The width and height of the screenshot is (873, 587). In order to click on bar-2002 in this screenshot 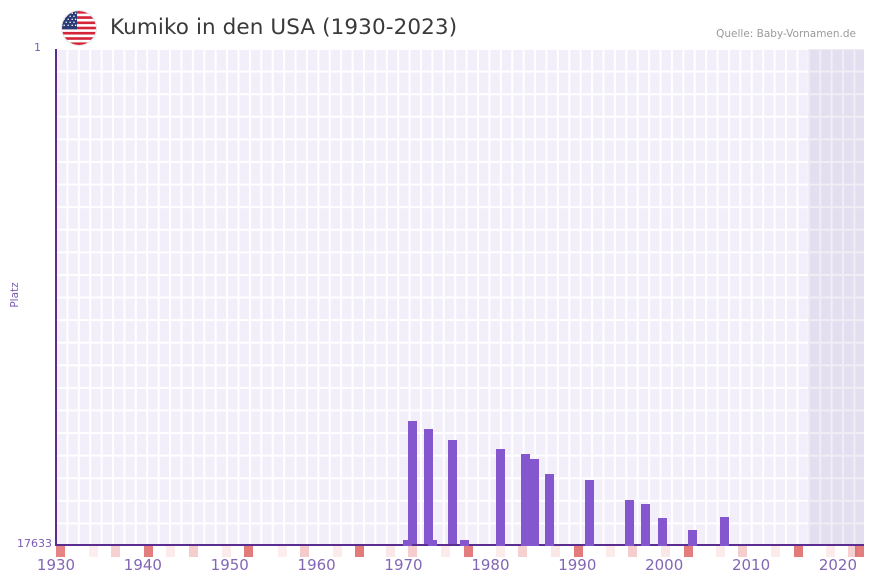, I will do `click(645, 524)`.